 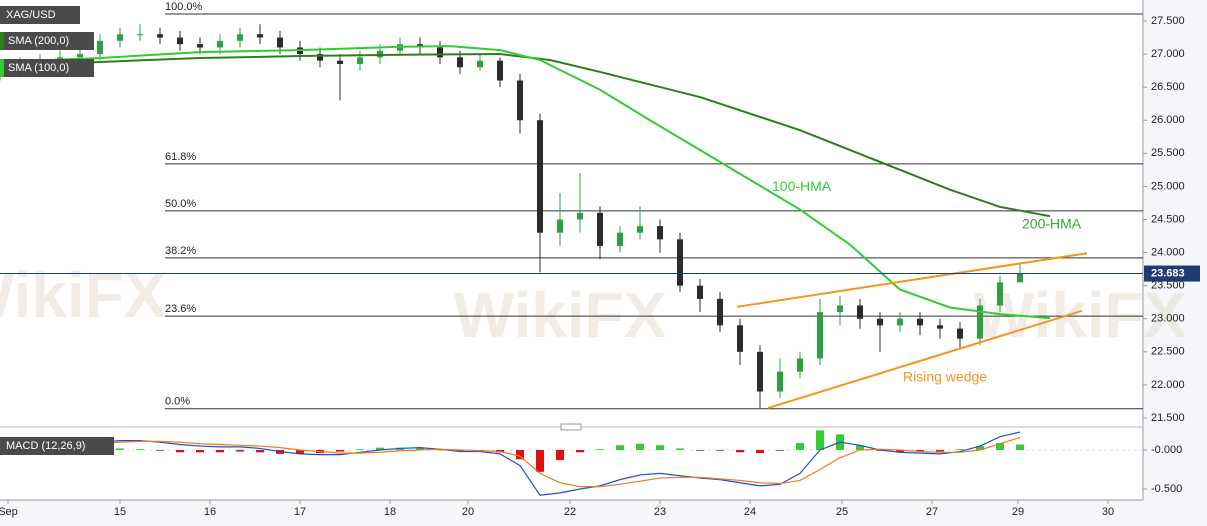 What do you see at coordinates (390, 512) in the screenshot?
I see `x-tick-label: 18` at bounding box center [390, 512].